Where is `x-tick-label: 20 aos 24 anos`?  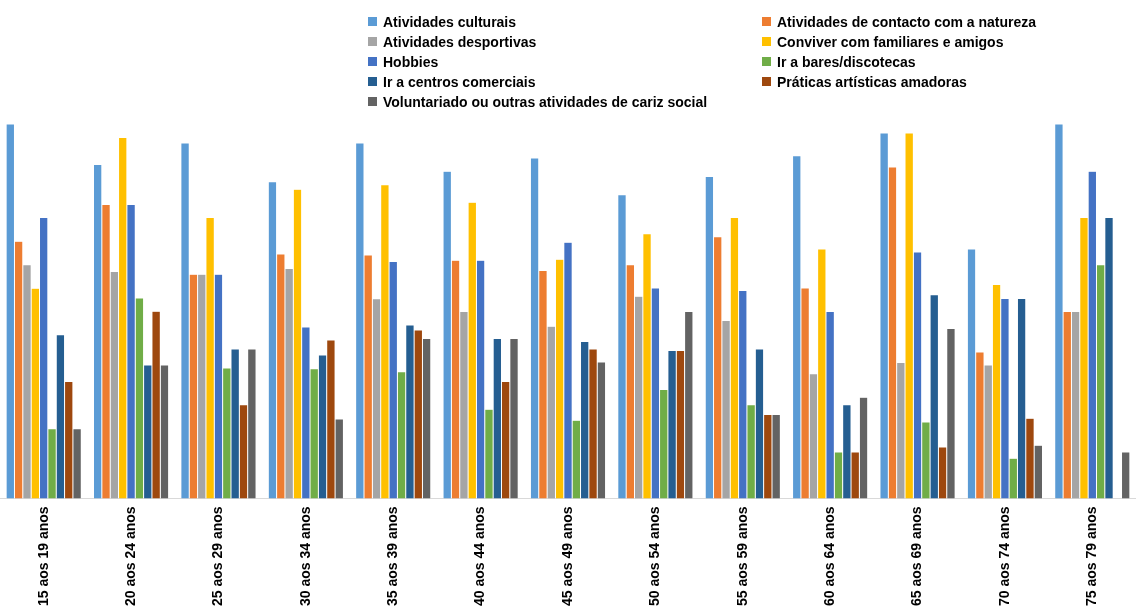
x-tick-label: 20 aos 24 anos is located at coordinates (129, 556).